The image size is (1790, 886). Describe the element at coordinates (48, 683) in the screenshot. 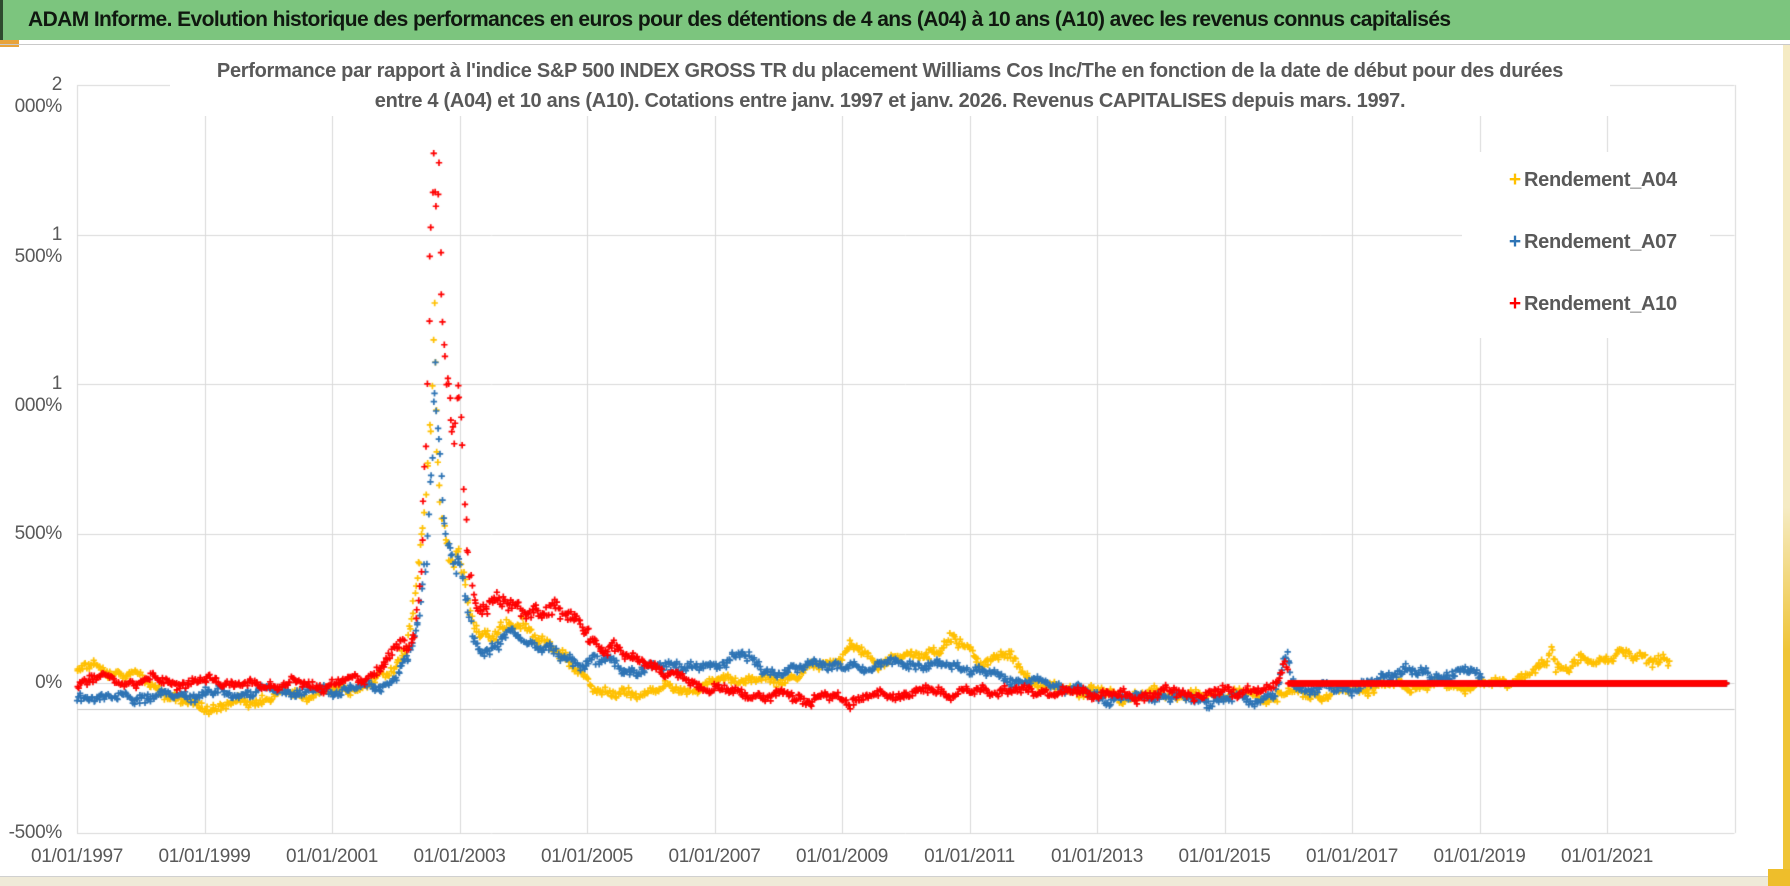

I see `y-tick-label: 0%` at that location.